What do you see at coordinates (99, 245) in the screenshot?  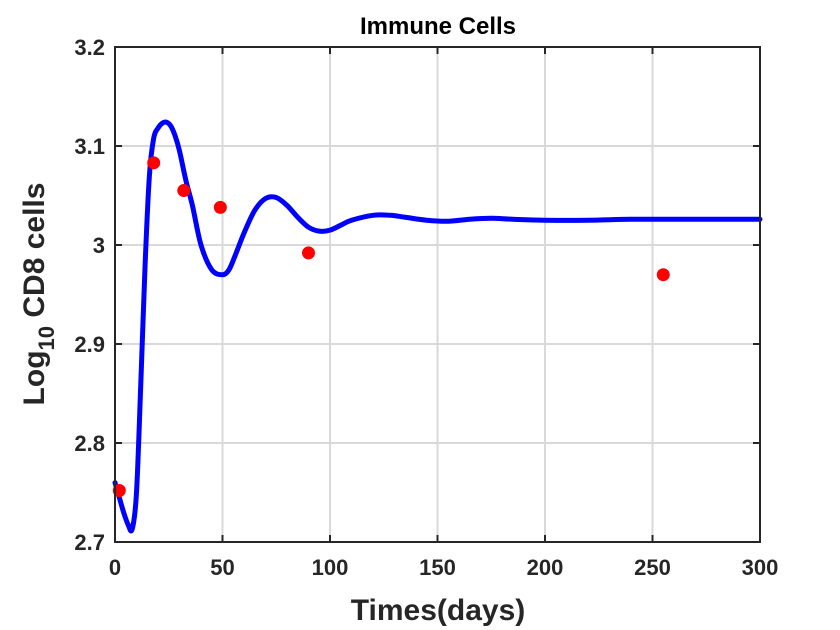 I see `y-tick-label: 3` at bounding box center [99, 245].